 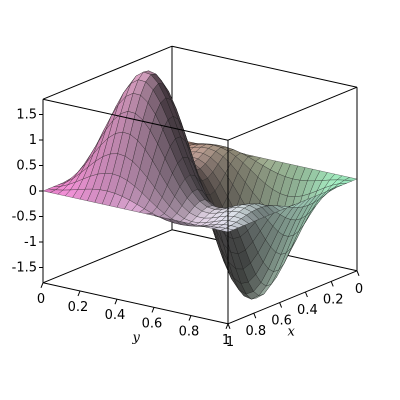 I want to click on x-tick-label: 0.2, so click(x=333, y=299).